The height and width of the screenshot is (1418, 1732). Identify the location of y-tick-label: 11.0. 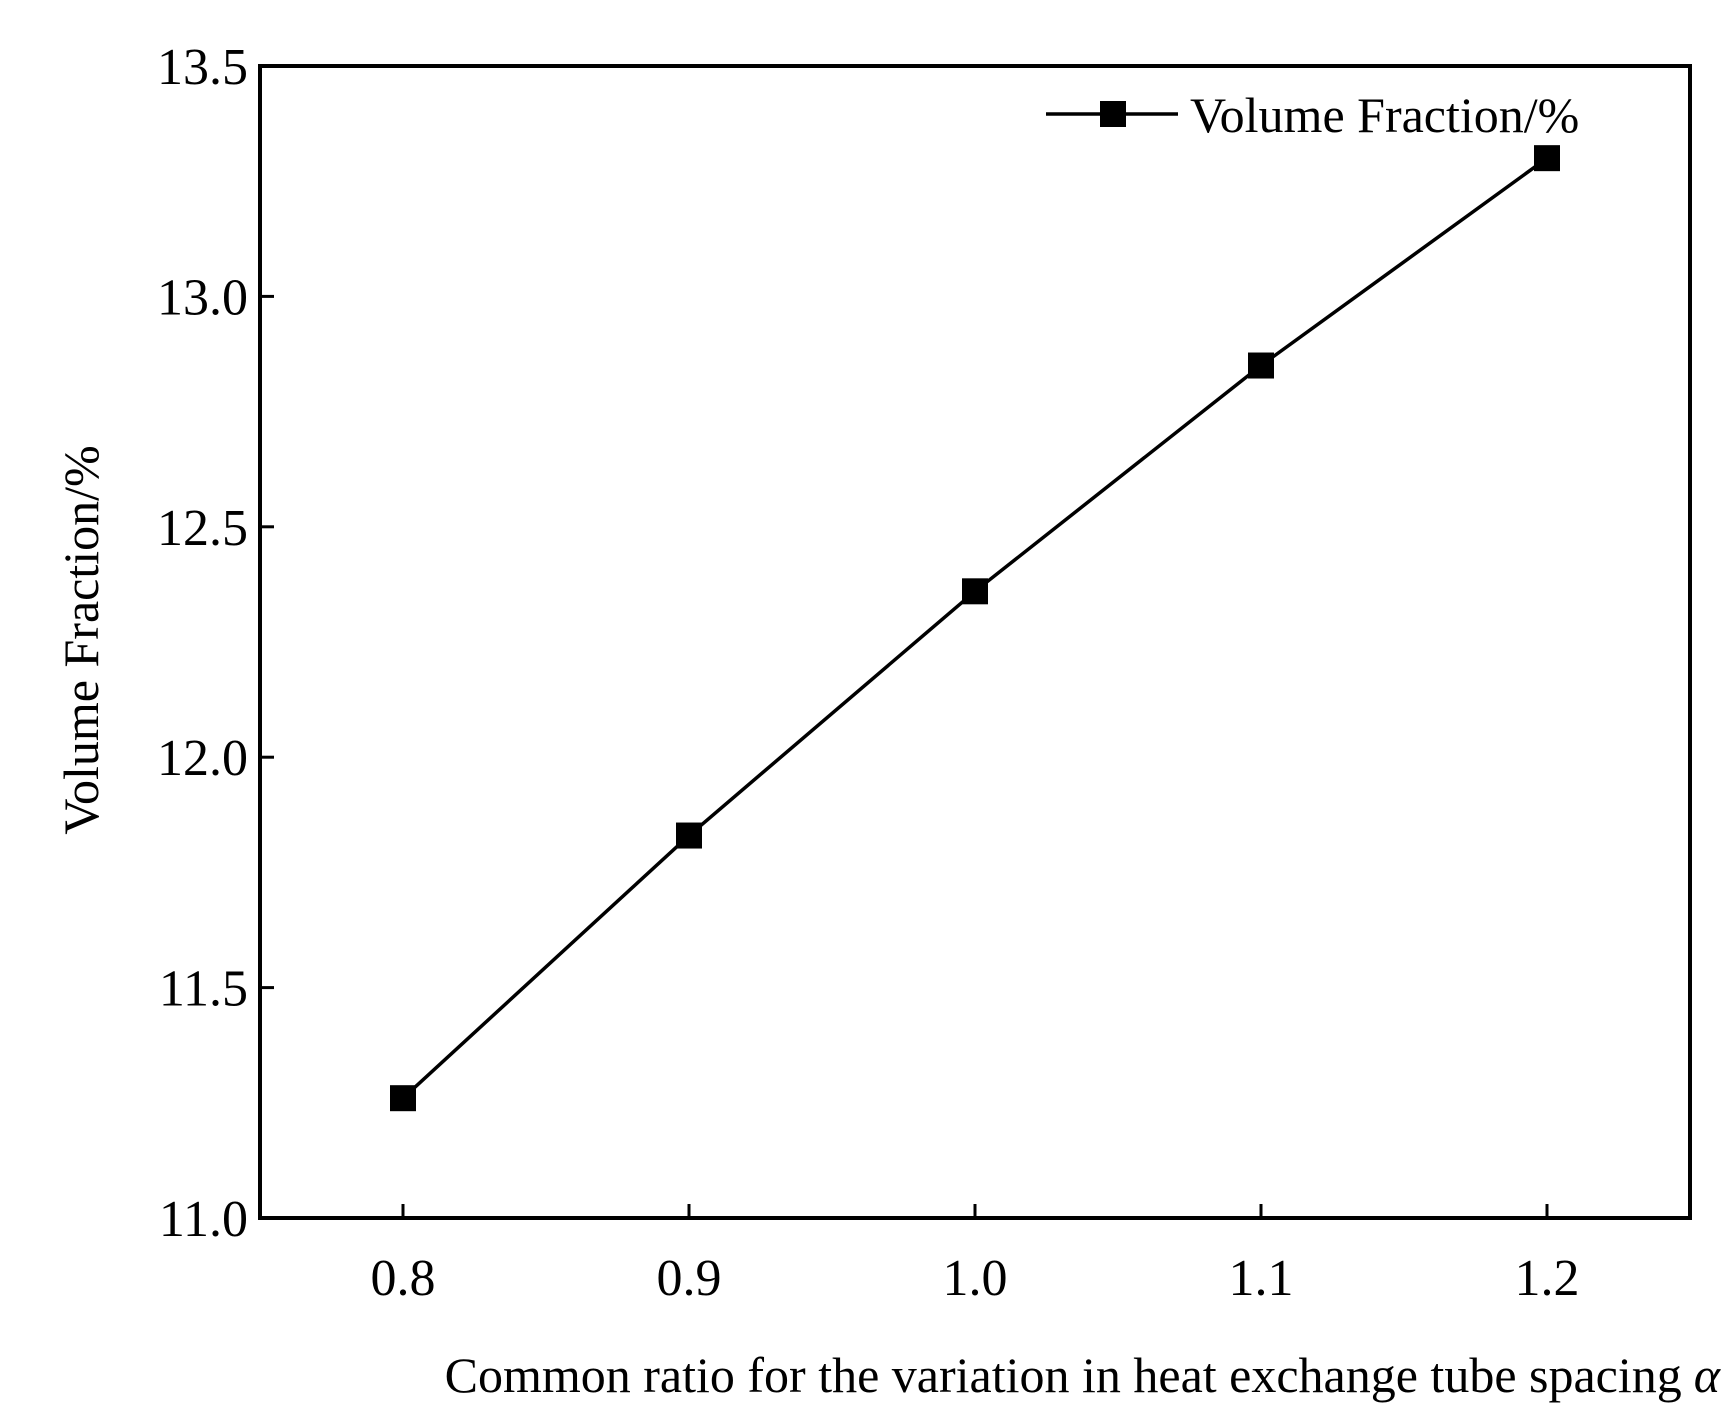
(203, 1219).